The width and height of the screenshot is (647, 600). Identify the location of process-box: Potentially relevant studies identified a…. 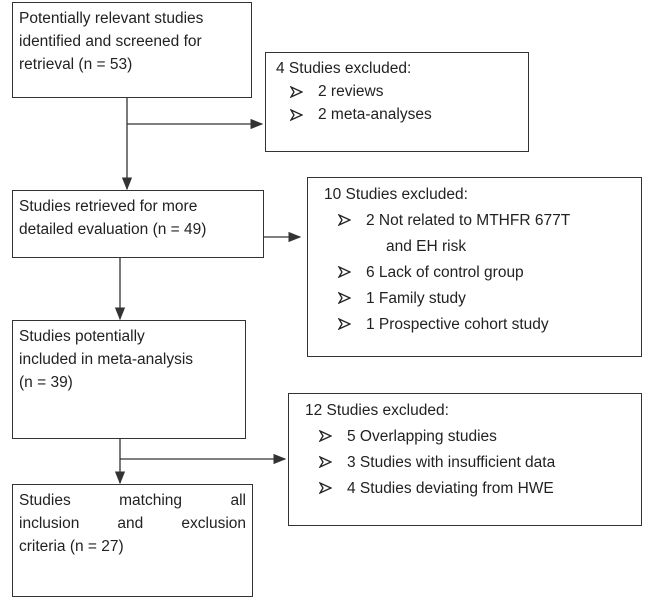
(132, 50).